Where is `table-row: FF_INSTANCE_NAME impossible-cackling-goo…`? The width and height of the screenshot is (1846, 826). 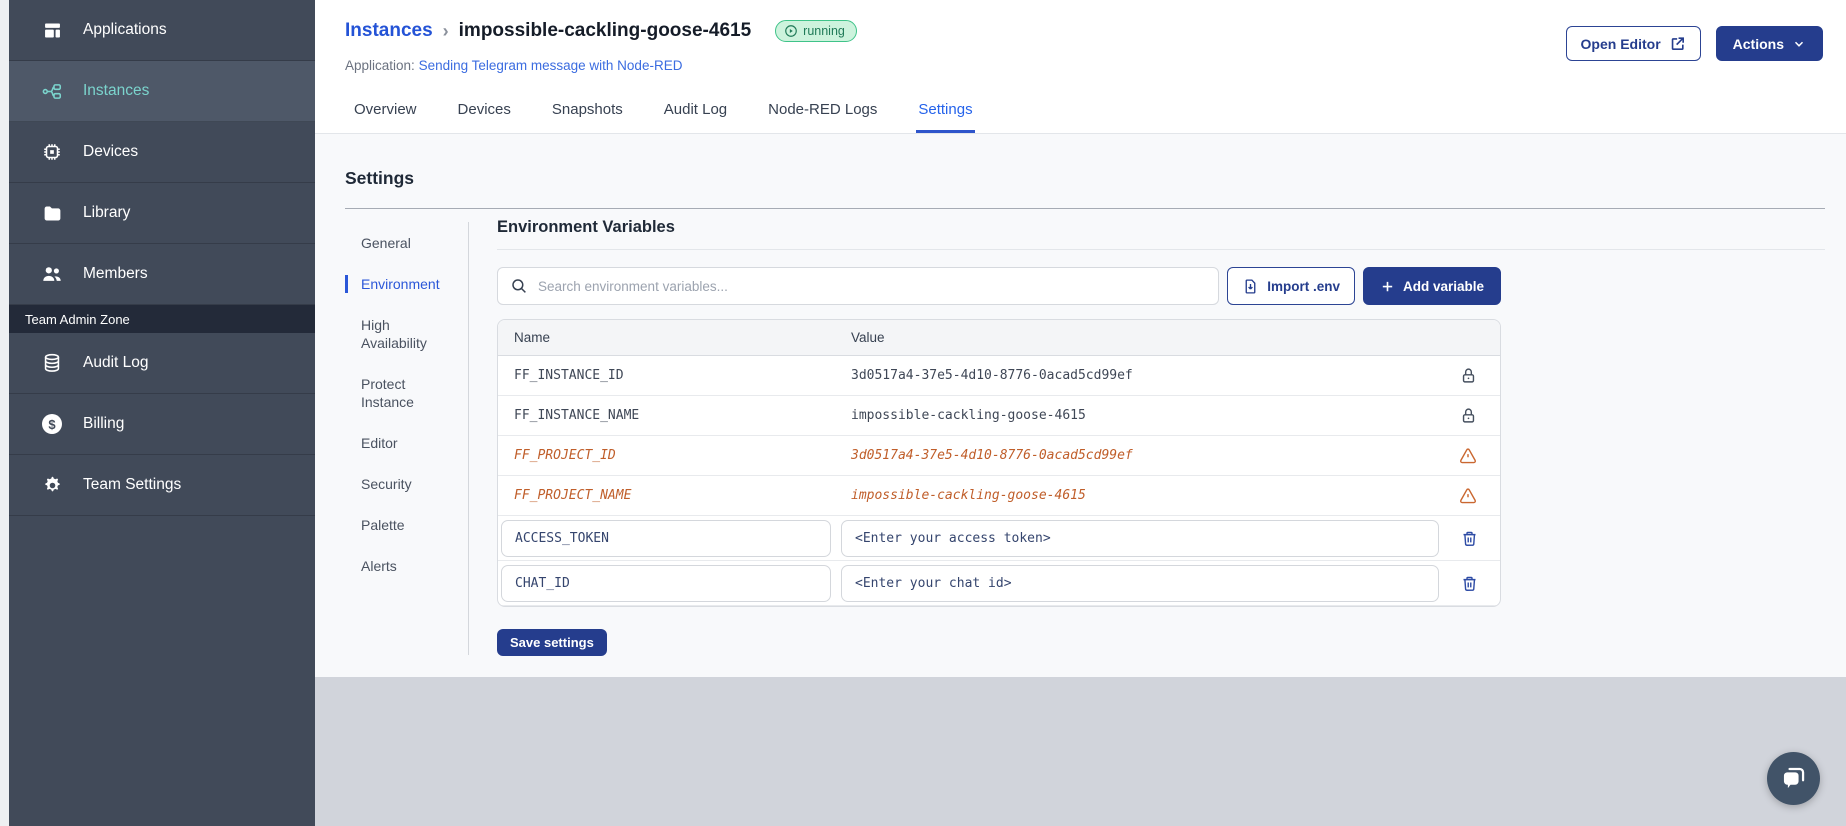
table-row: FF_INSTANCE_NAME impossible-cackling-goo… is located at coordinates (999, 416).